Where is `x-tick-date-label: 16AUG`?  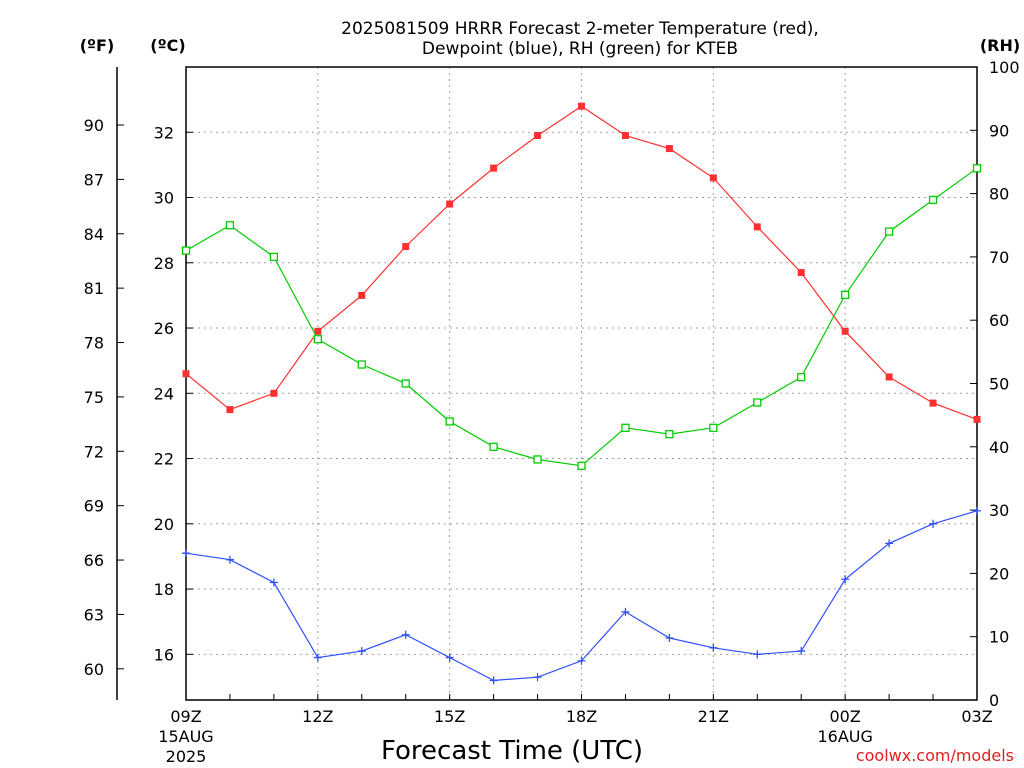 x-tick-date-label: 16AUG is located at coordinates (844, 736).